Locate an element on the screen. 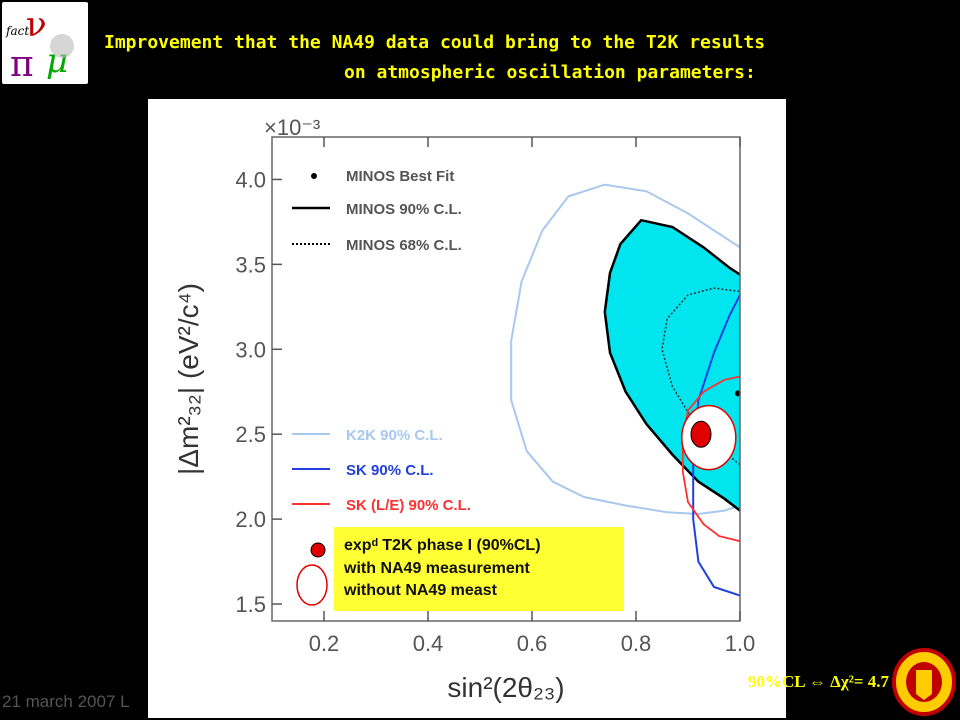 The height and width of the screenshot is (720, 960). axis-exponent-label: ×10⁻³ is located at coordinates (292, 127).